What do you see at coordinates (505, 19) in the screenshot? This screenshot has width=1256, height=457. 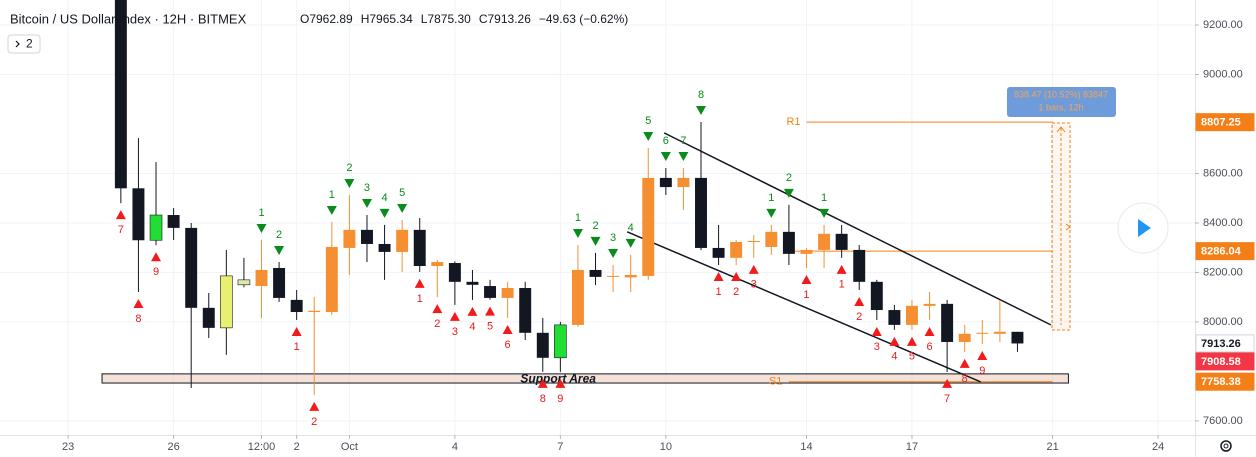 I see `ohlc-value: C7913.26` at bounding box center [505, 19].